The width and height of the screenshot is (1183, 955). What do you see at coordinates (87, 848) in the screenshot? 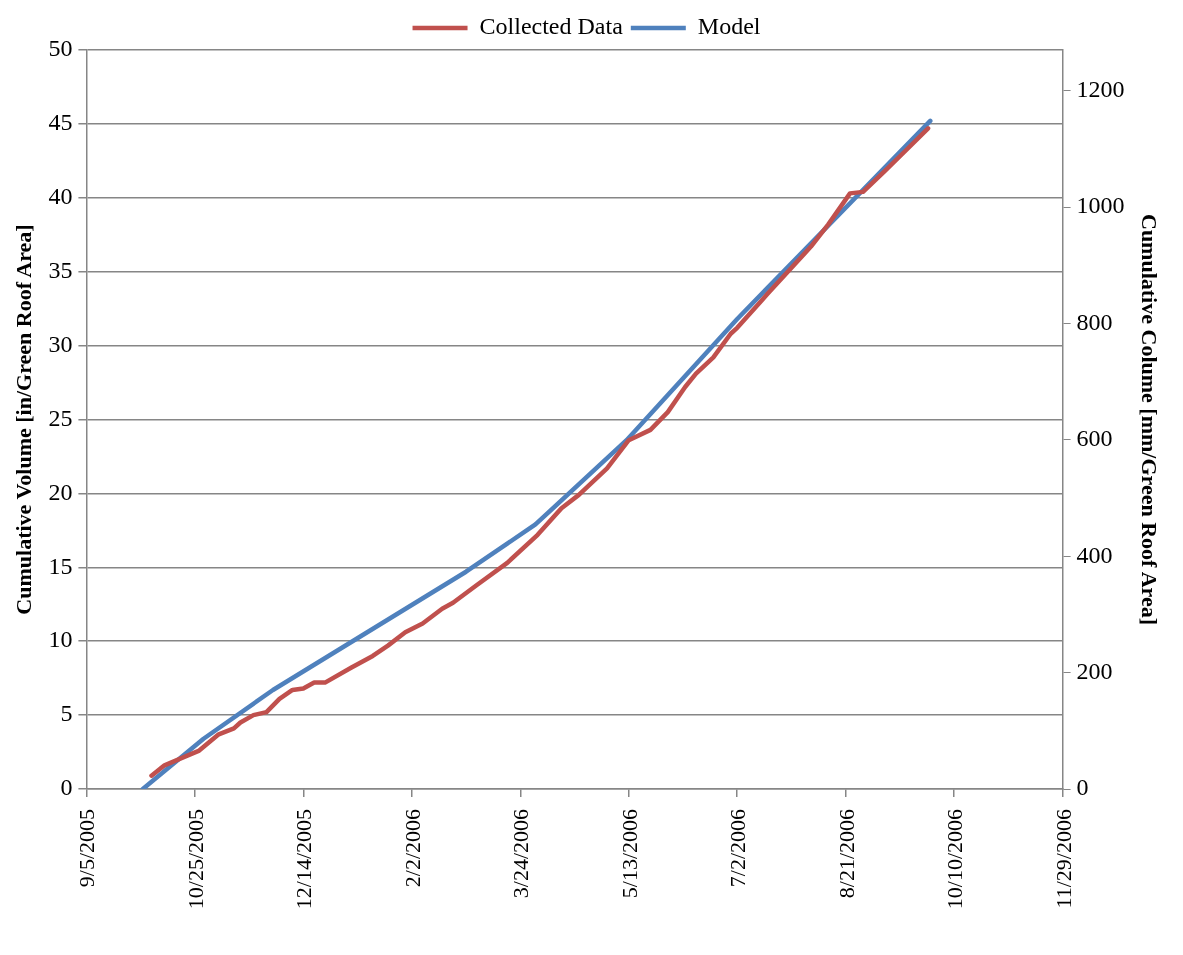
I see `x-tick-label: 9/5/2005` at bounding box center [87, 848].